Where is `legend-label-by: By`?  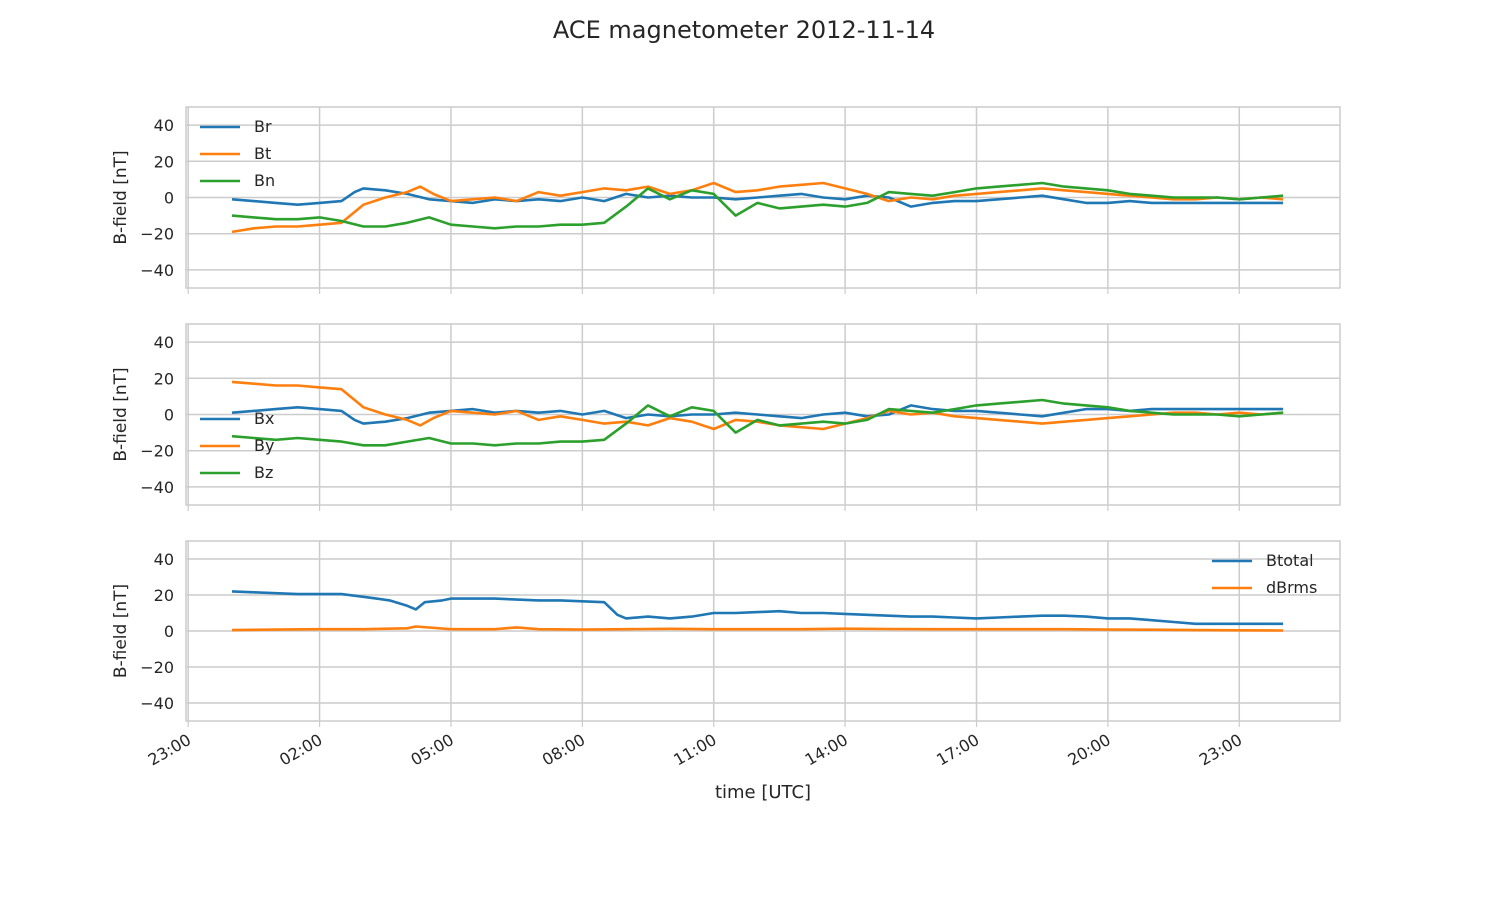
legend-label-by: By is located at coordinates (264, 445).